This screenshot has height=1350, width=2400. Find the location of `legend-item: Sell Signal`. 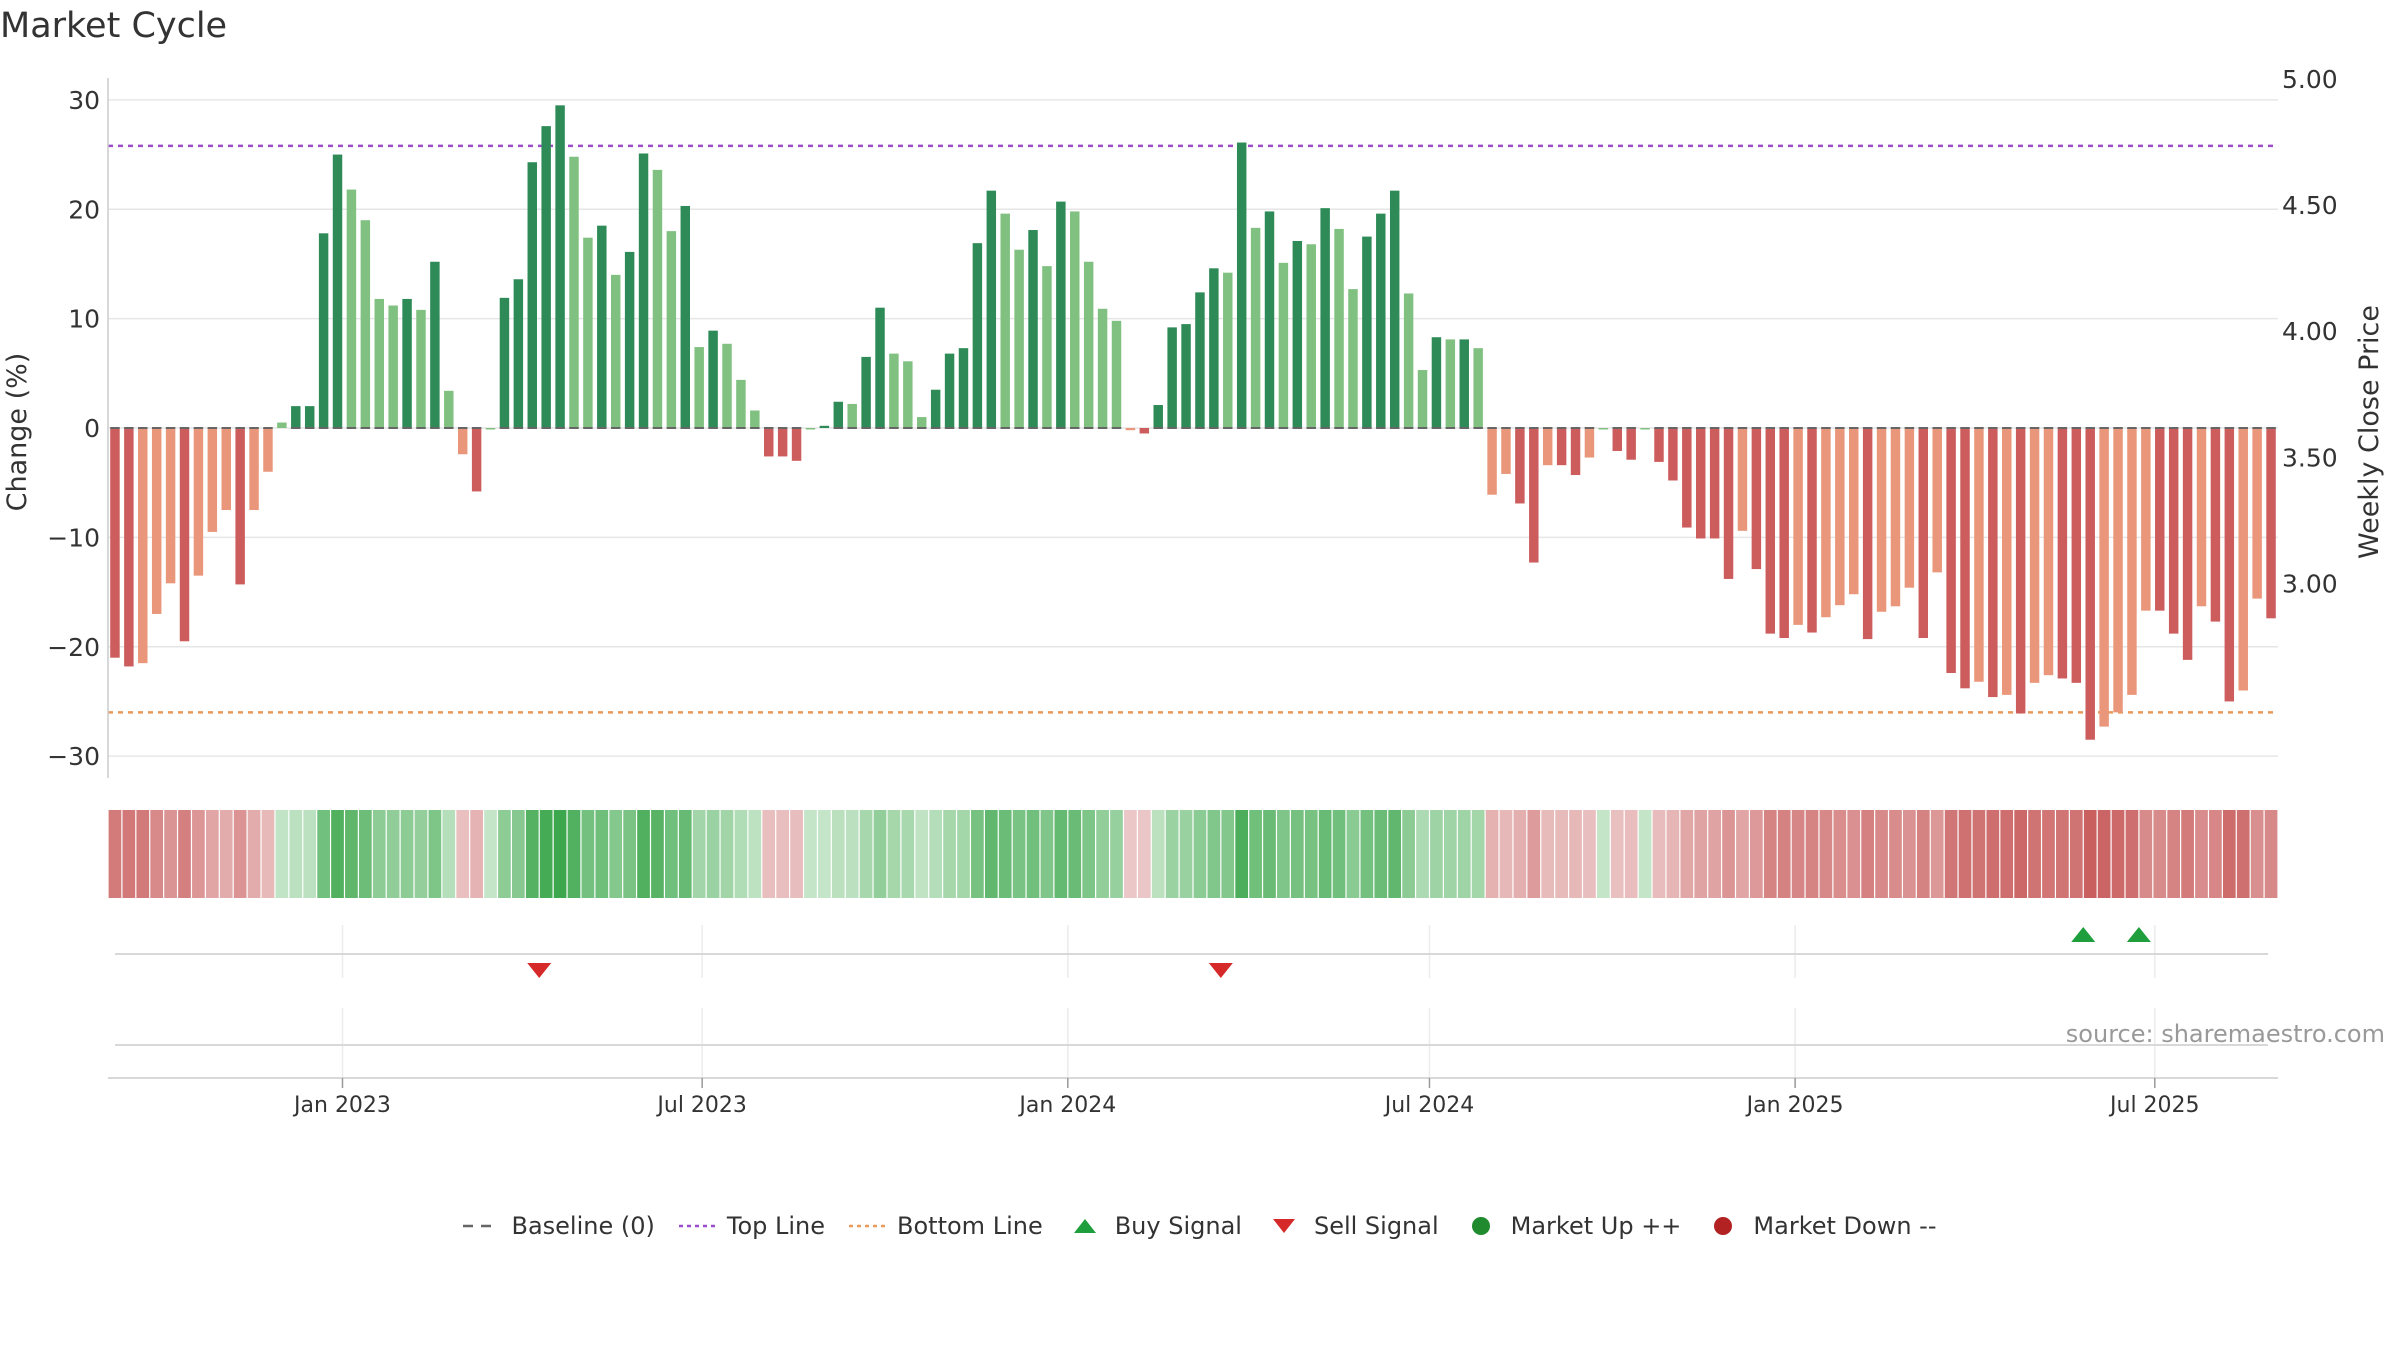

legend-item: Sell Signal is located at coordinates (1352, 1226).